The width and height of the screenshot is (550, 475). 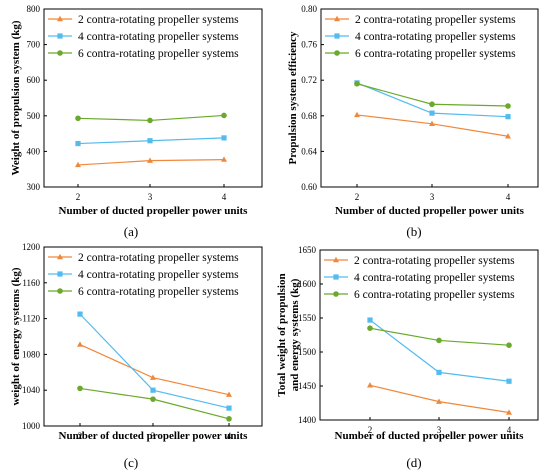 I want to click on y-tick-label: 500, so click(x=34, y=116).